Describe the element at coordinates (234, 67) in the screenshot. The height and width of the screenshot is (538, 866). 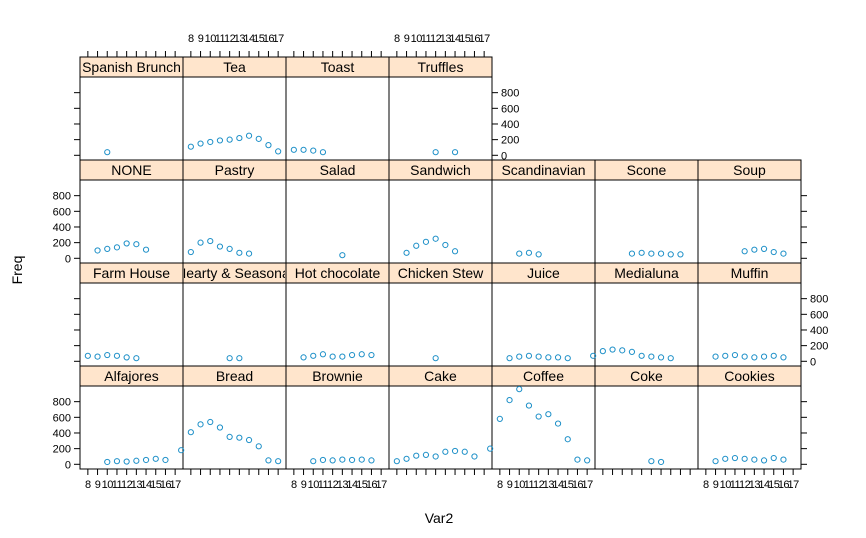
I see `panel-label: Tea` at that location.